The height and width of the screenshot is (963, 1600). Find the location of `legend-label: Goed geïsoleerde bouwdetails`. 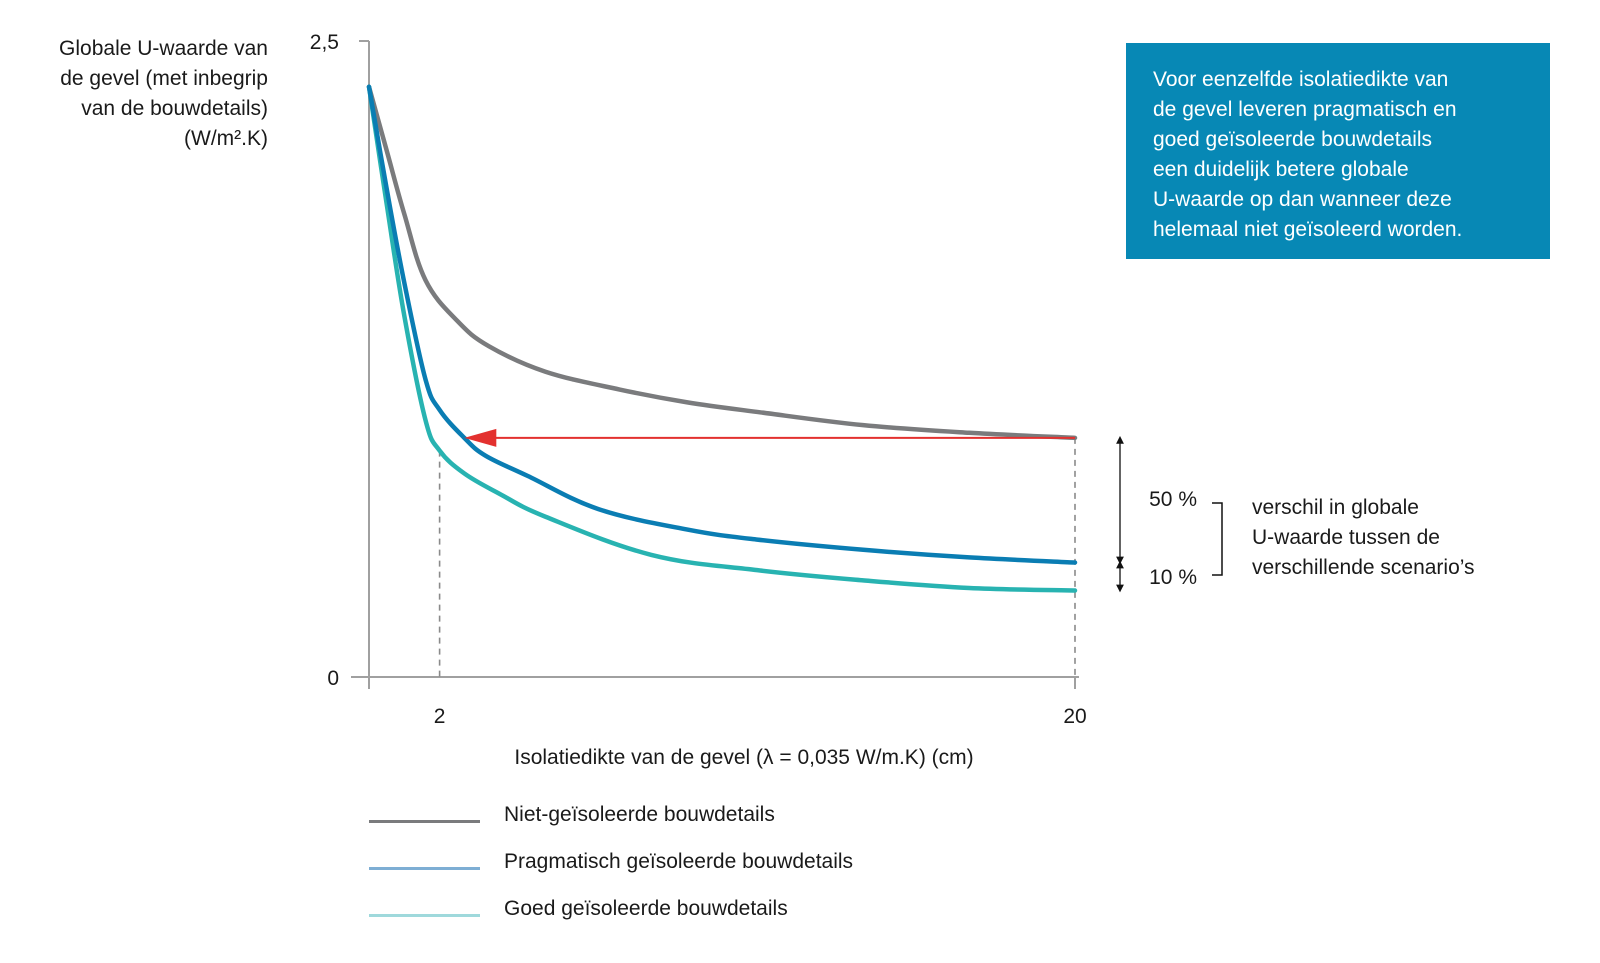

legend-label: Goed geïsoleerde bouwdetails is located at coordinates (646, 908).